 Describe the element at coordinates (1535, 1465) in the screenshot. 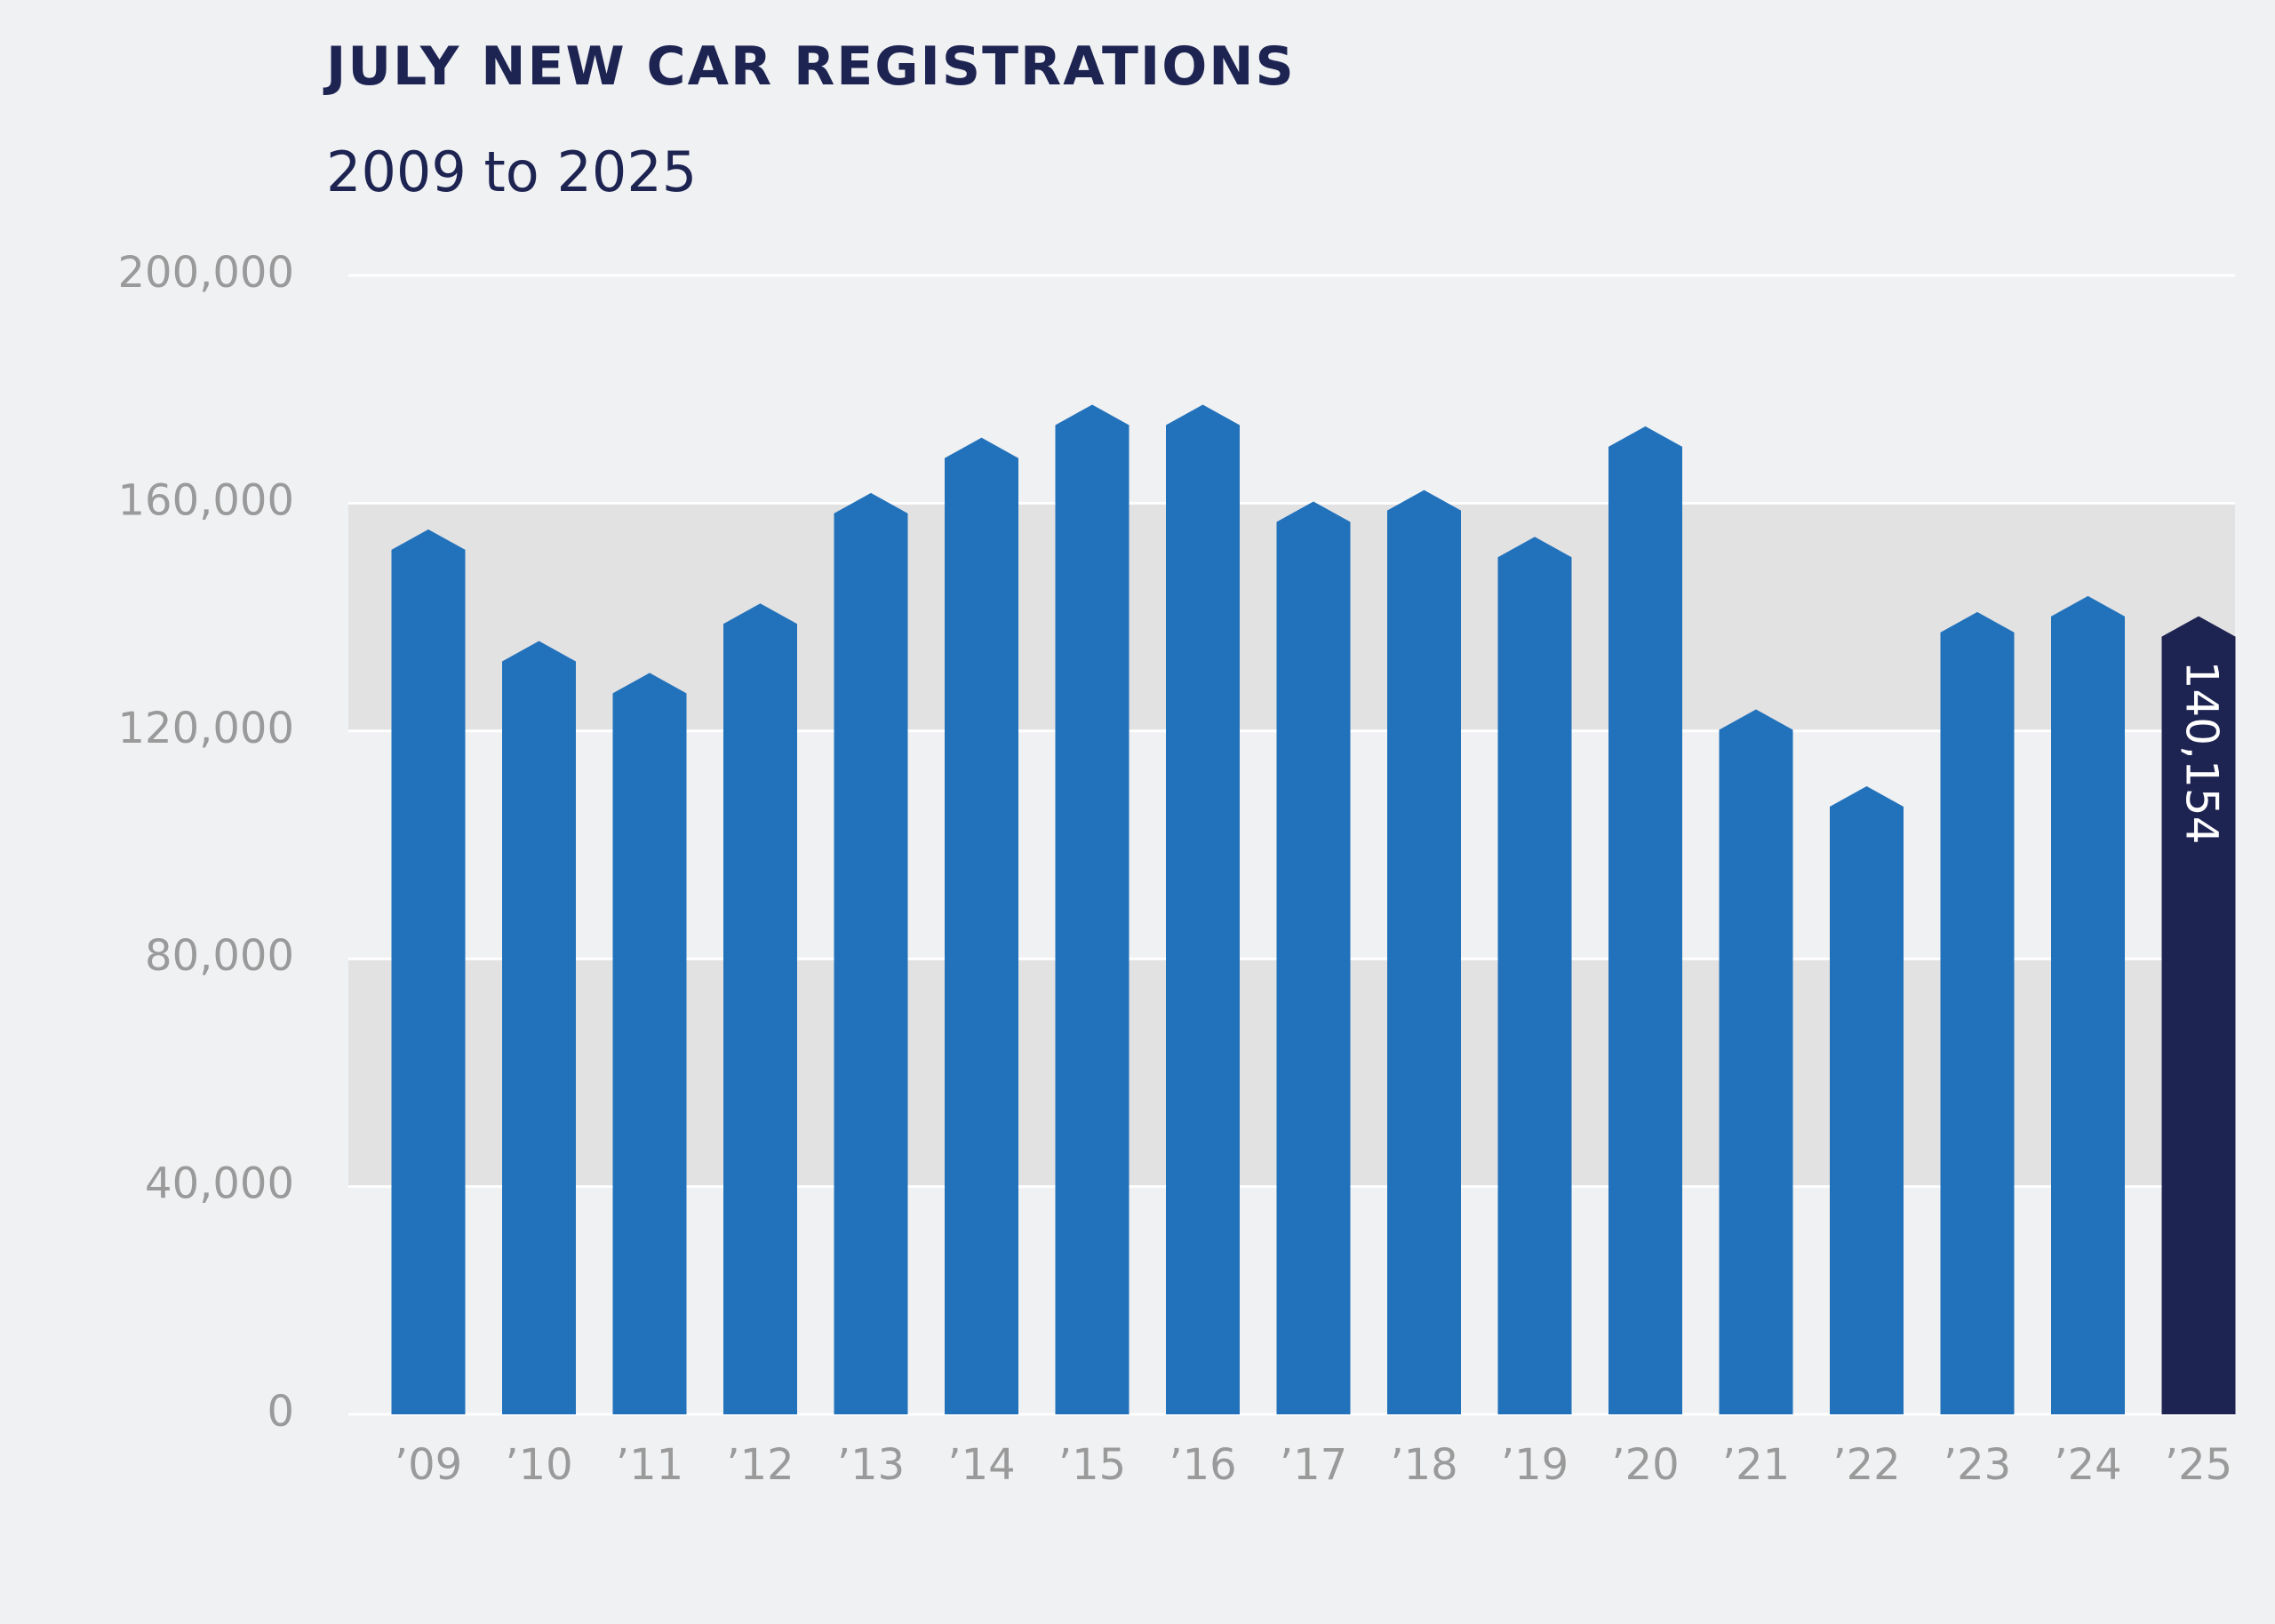

I see `x-tick-label: ’19` at that location.